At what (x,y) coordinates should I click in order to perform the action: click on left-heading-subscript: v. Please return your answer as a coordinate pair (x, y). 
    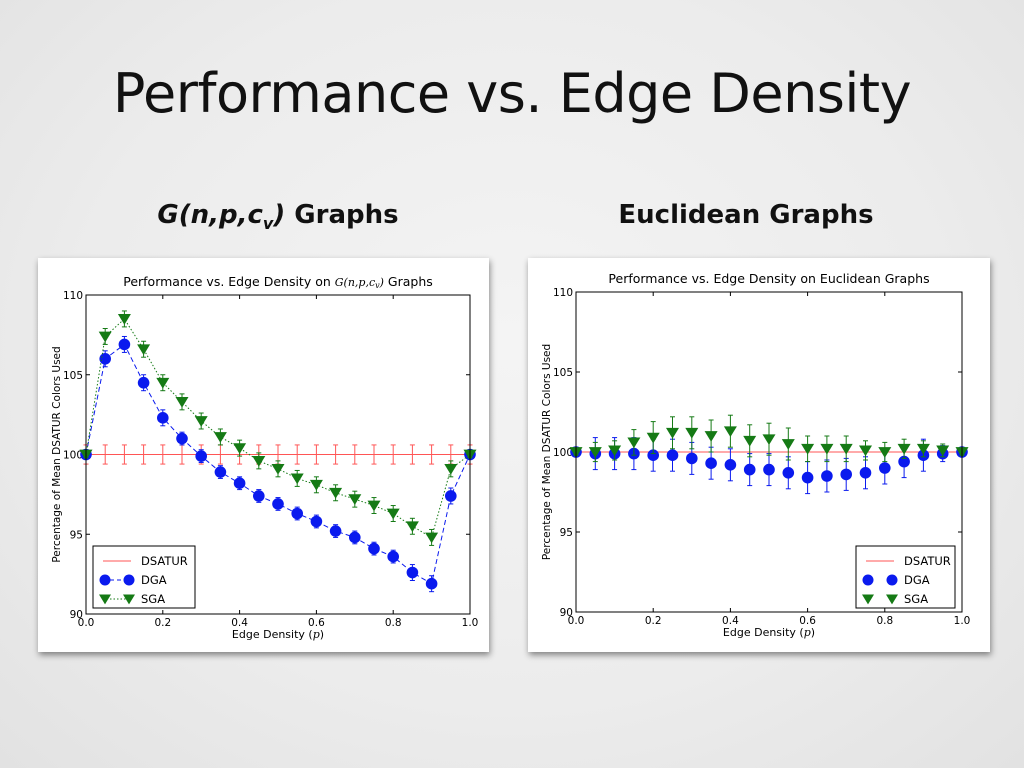
    Looking at the image, I should click on (268, 224).